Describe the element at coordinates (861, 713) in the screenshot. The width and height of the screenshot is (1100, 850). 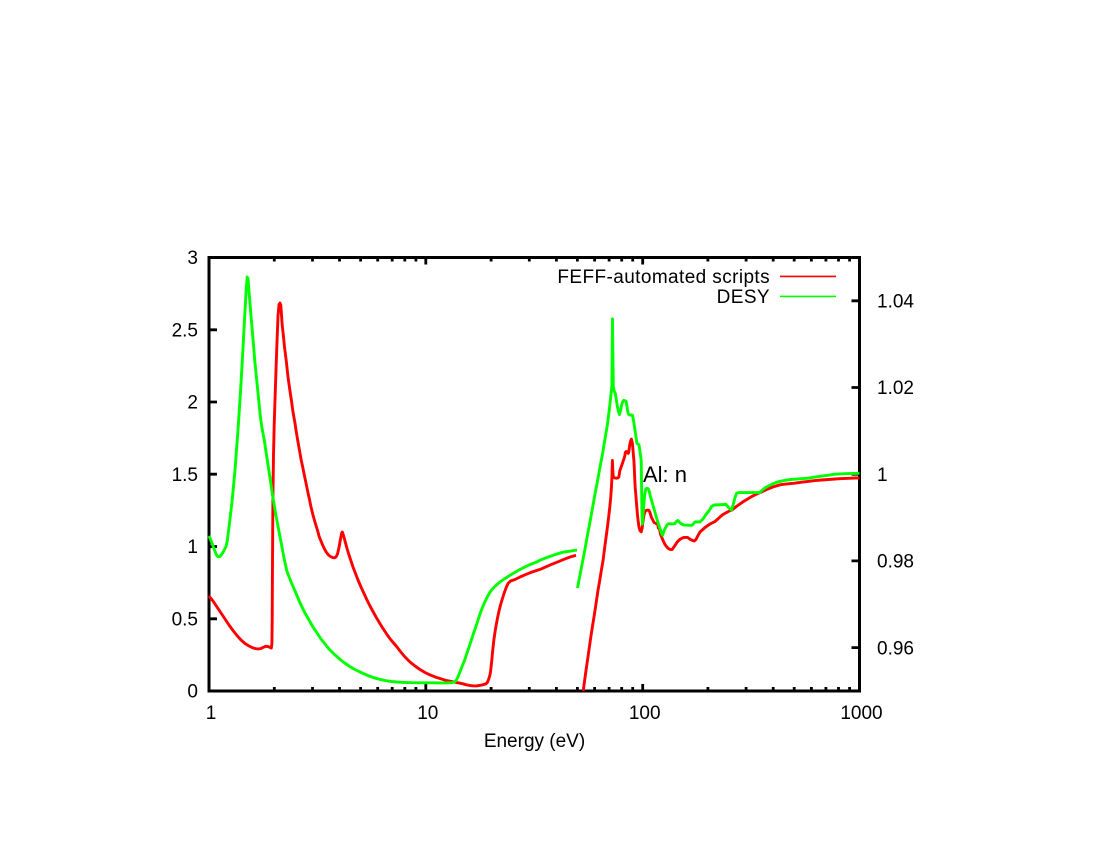
I see `svg-text: 1000` at that location.